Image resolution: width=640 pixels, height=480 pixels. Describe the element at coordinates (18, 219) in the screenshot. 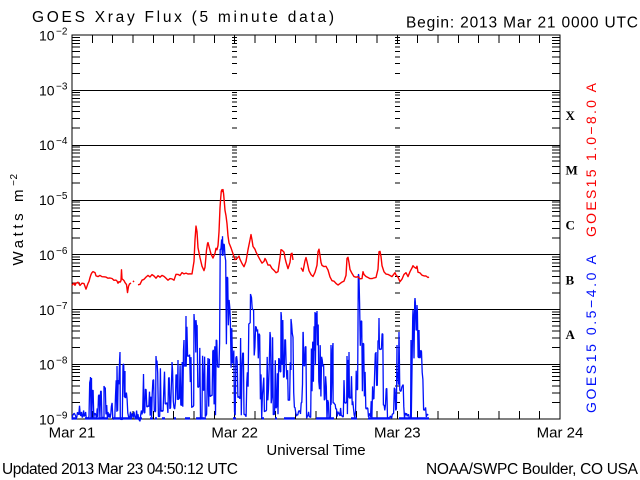

I see `svg-text: Watts m−2` at that location.